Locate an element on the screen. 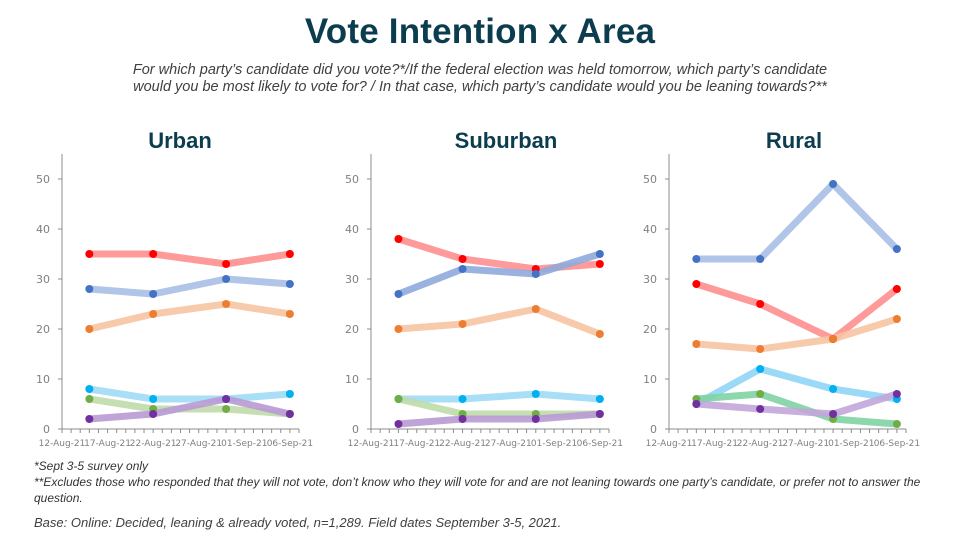  page-title: Vote Intention x Area is located at coordinates (480, 31).